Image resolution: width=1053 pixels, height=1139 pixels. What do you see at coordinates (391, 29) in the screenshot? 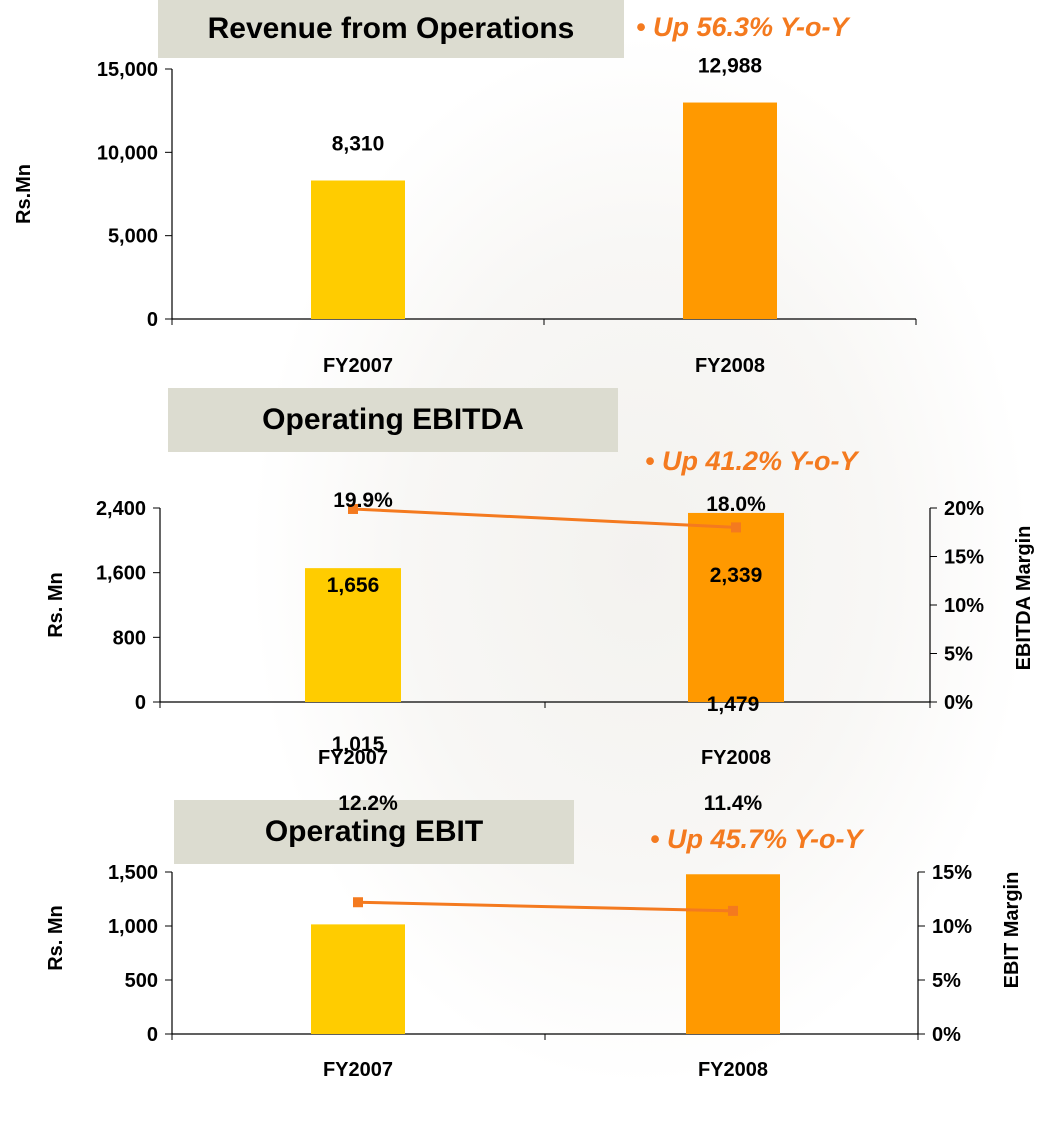
I see `chart-title: Revenue from Operations` at bounding box center [391, 29].